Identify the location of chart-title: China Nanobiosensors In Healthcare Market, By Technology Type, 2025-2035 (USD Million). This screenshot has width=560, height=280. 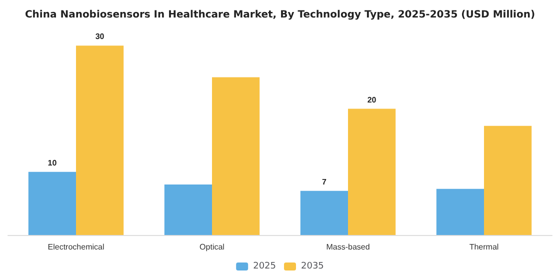
(280, 15).